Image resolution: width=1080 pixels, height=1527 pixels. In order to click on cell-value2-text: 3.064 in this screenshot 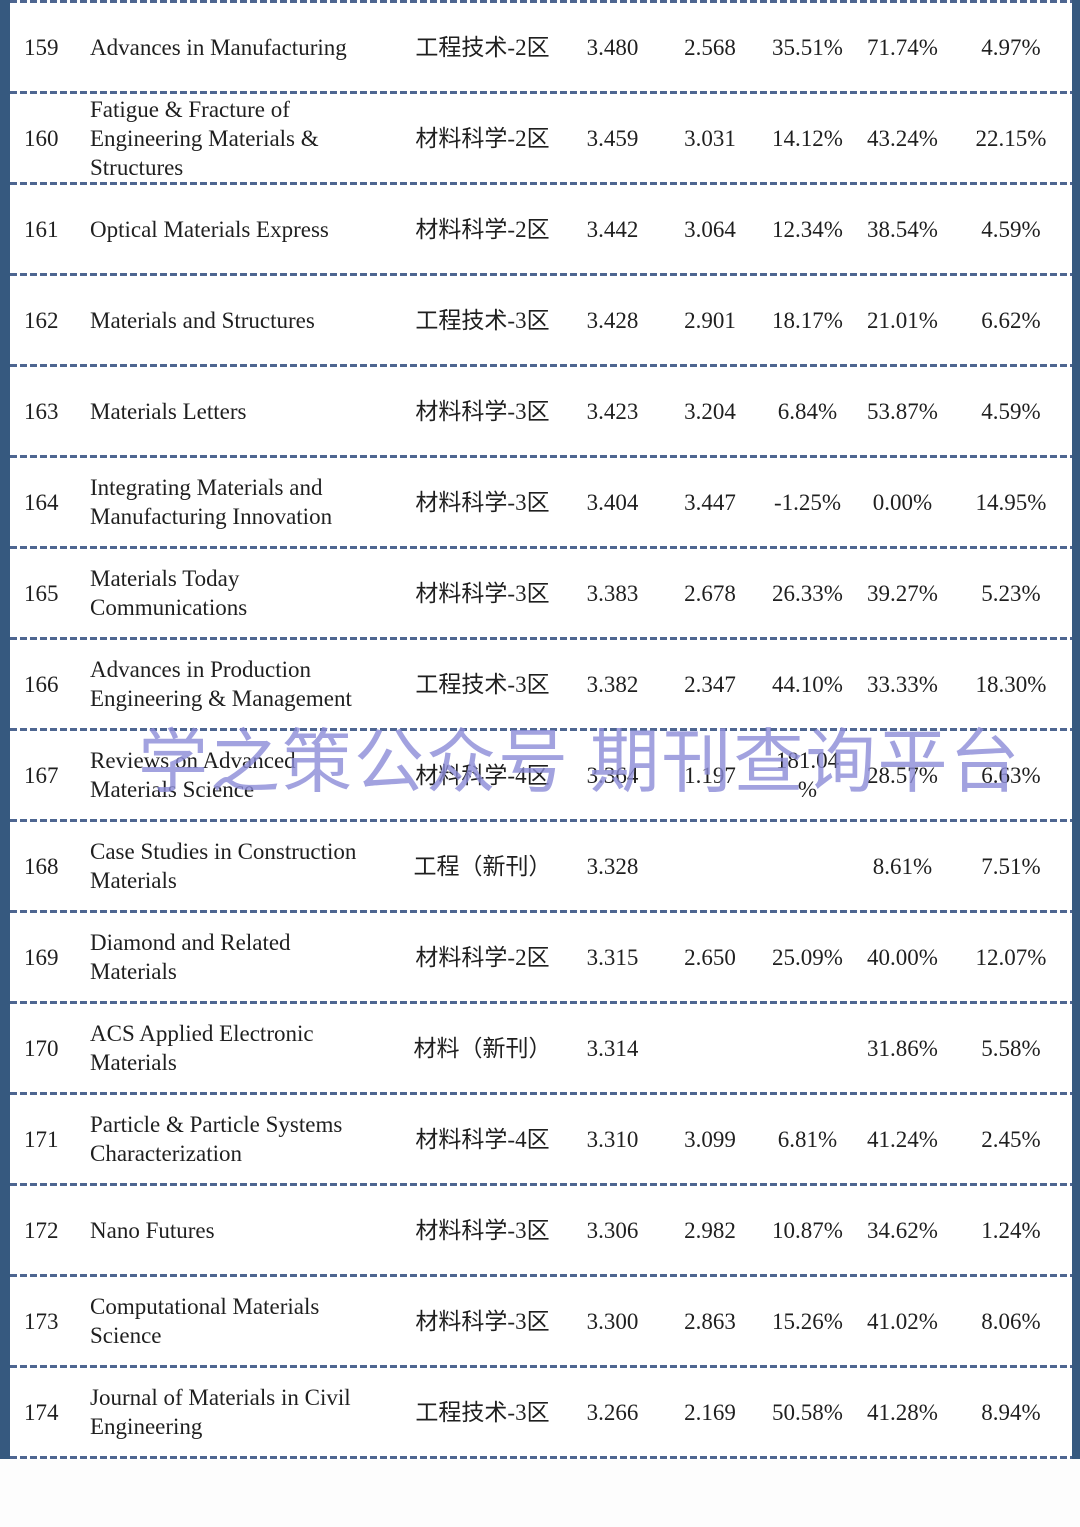, I will do `click(710, 229)`.